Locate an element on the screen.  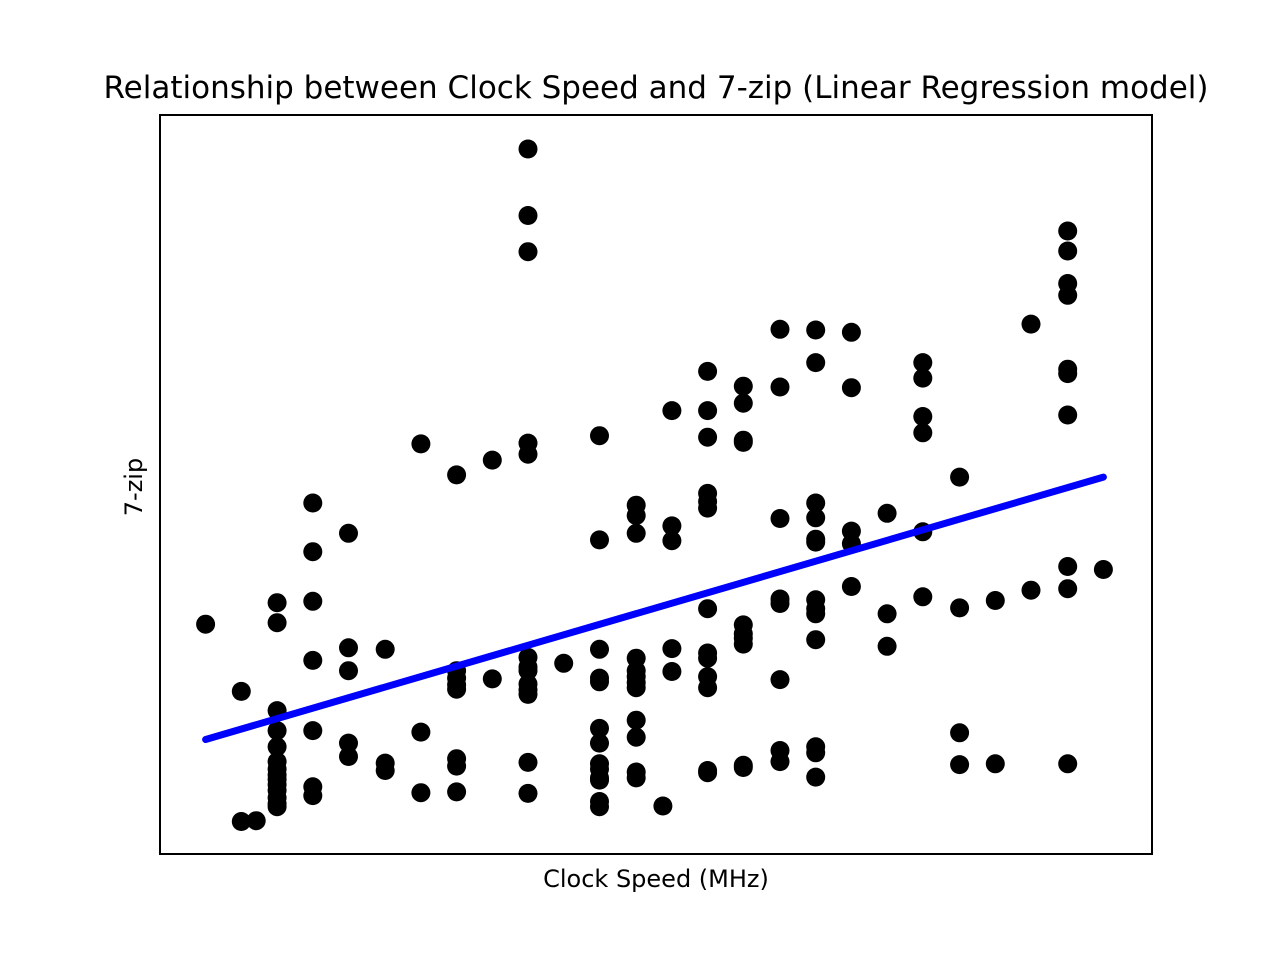
y-axis-label: 7-zip is located at coordinates (134, 487).